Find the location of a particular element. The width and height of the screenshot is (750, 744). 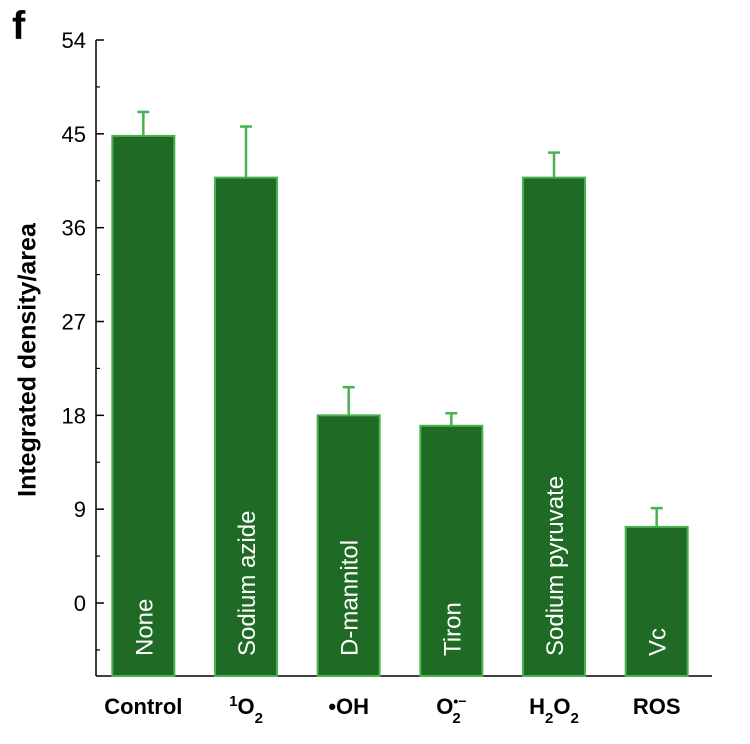

x-category-label: •OH is located at coordinates (348, 706).